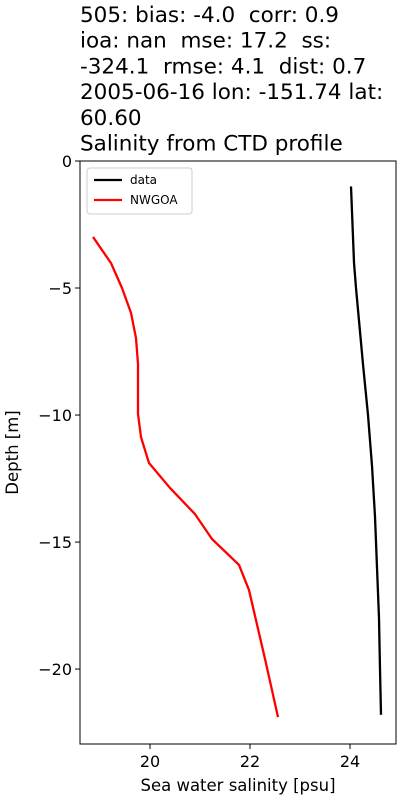 The height and width of the screenshot is (800, 400). Describe the element at coordinates (209, 15) in the screenshot. I see `chart-title: 505: bias: -4.0 corr: 0.9` at that location.